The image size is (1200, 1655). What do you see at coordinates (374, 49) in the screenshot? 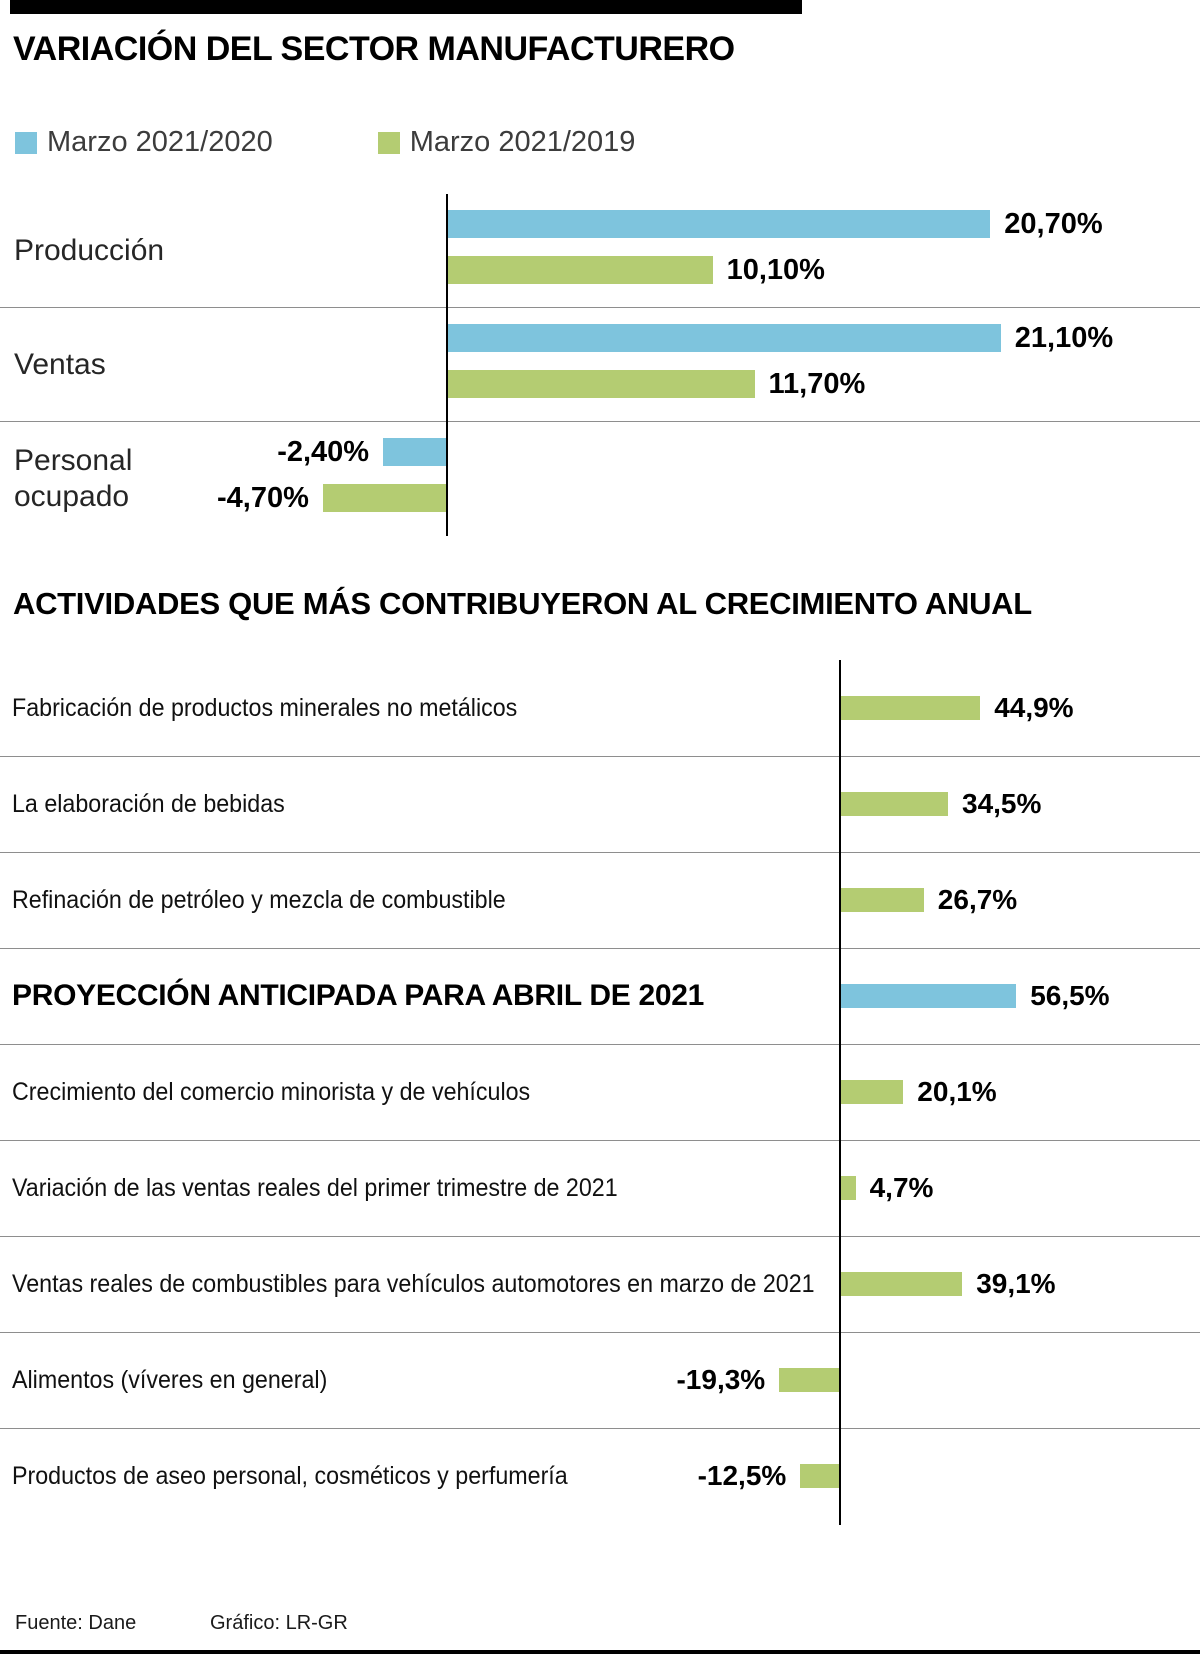
I see `page-title: VARIACIÓN DEL SECTOR MANUFACTURERO` at bounding box center [374, 49].